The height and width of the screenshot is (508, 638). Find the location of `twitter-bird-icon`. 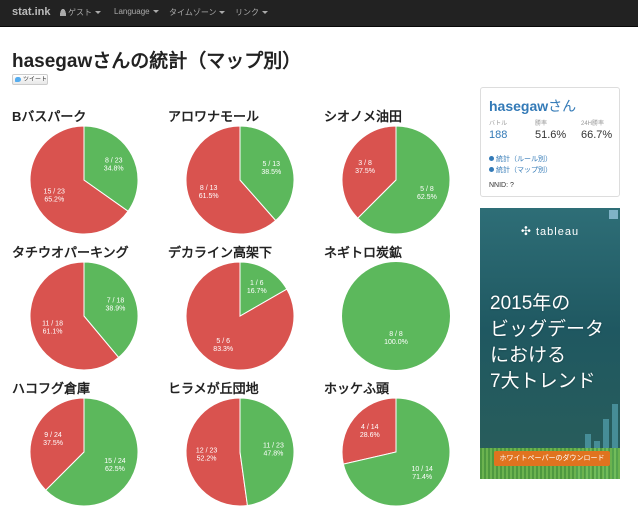

twitter-bird-icon is located at coordinates (18, 79).